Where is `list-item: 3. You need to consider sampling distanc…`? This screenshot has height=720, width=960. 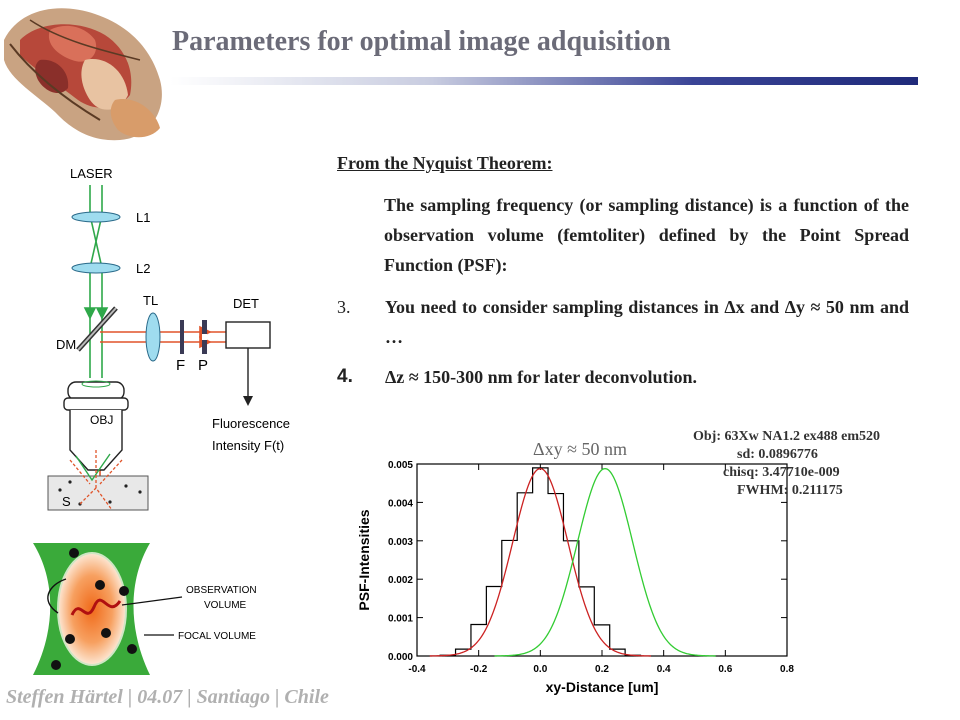 list-item: 3. You need to consider sampling distanc… is located at coordinates (623, 322).